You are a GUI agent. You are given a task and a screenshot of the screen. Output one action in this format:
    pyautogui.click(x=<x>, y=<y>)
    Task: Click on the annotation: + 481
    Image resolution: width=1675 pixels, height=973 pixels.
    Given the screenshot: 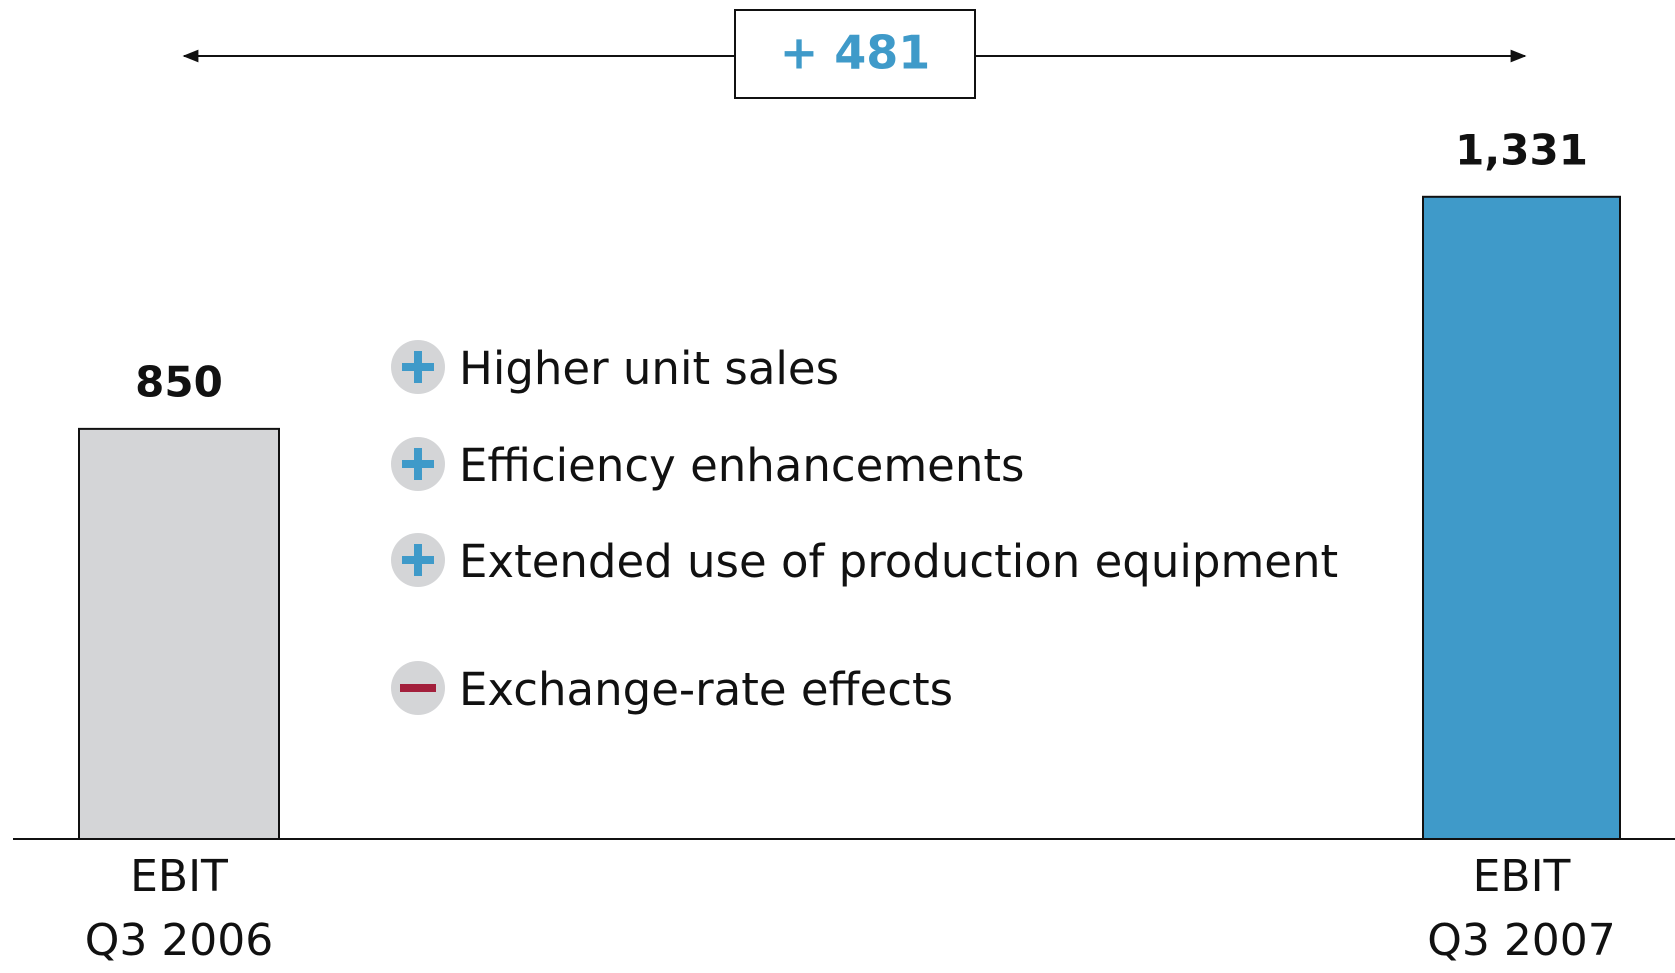 What is the action you would take?
    pyautogui.click(x=855, y=53)
    